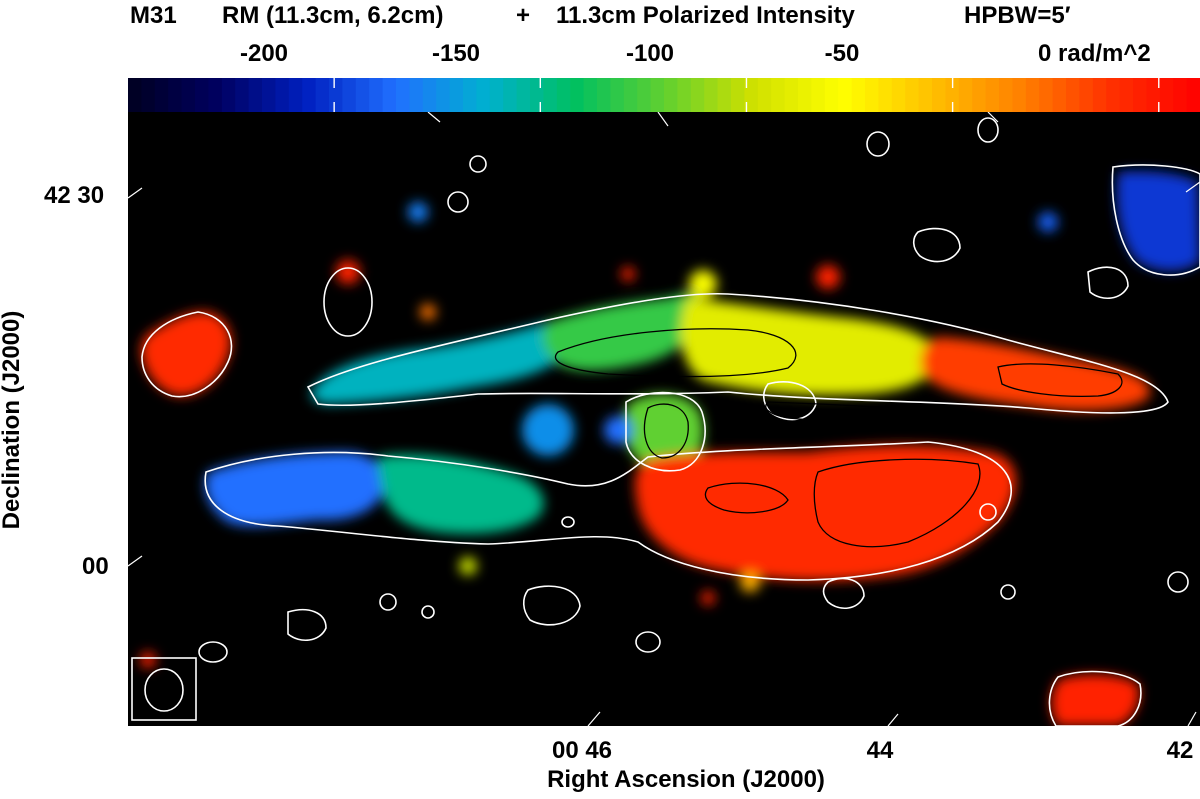  I want to click on title-beam: HPBW=5′, so click(1017, 15).